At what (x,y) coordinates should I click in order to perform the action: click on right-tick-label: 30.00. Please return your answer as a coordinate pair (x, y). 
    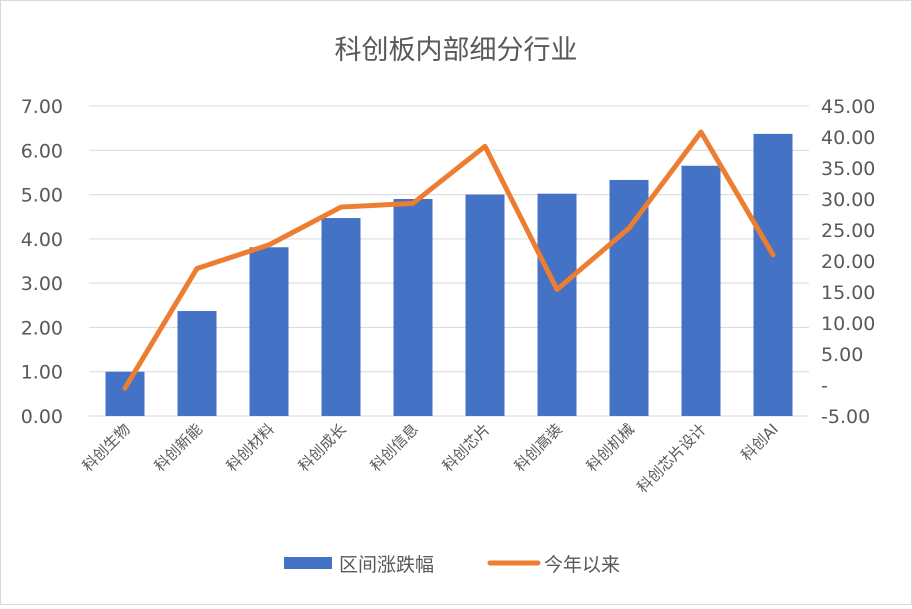
    Looking at the image, I should click on (848, 200).